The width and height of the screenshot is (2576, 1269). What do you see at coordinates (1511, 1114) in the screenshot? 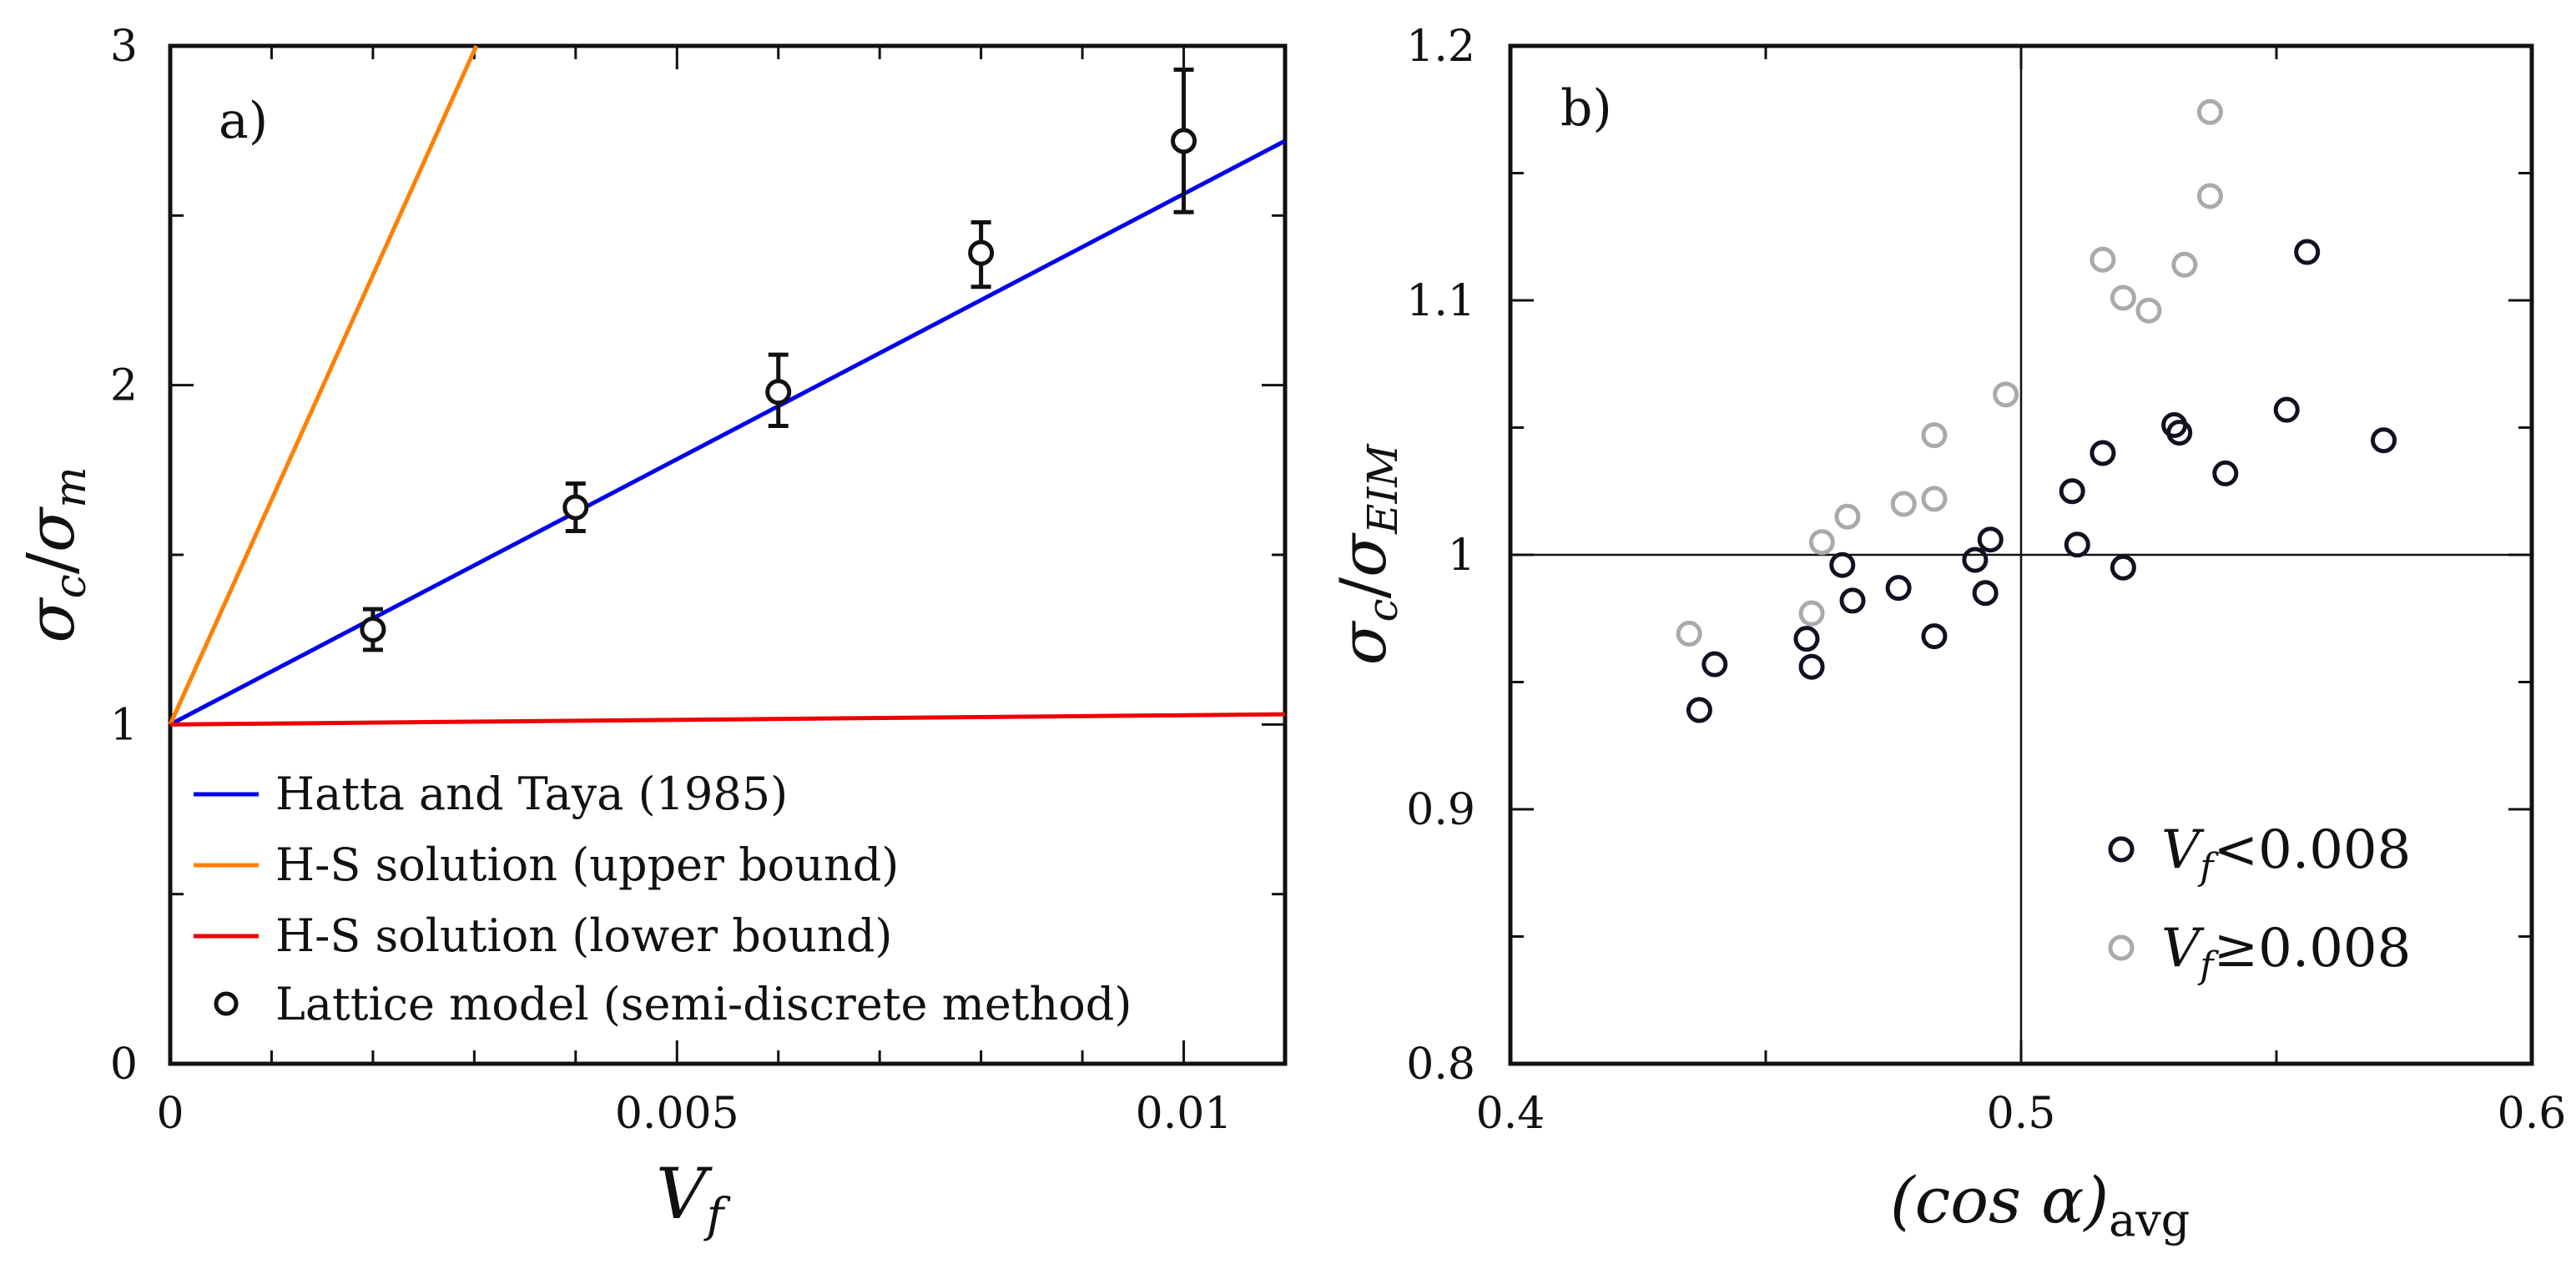
I see `b-xtick-label: 0.4` at bounding box center [1511, 1114].